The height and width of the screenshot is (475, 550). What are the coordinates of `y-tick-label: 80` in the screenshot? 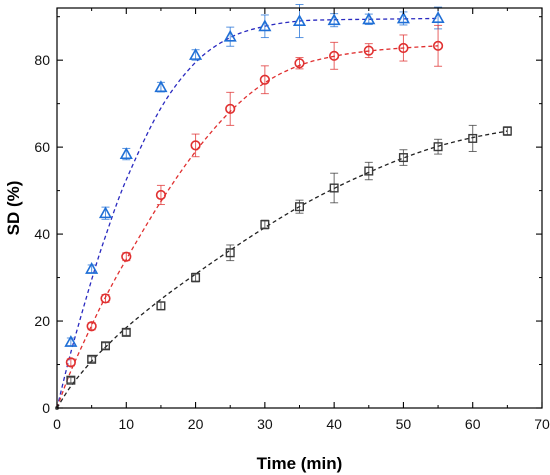 It's located at (42, 60).